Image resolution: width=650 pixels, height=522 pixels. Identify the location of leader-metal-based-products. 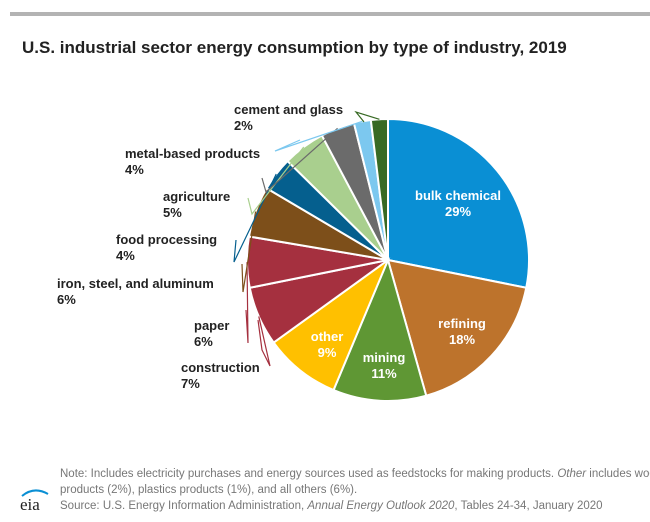
(299, 160).